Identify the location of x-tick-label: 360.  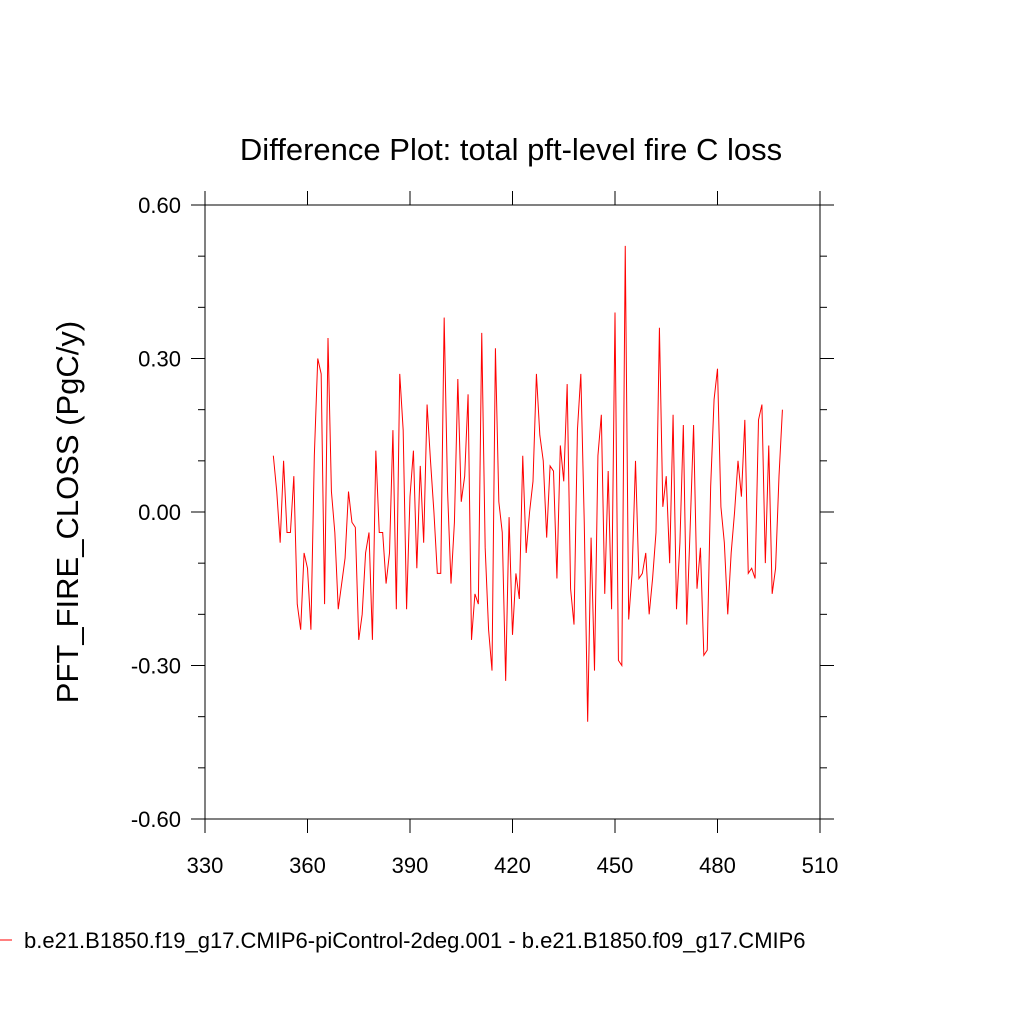
(307, 865).